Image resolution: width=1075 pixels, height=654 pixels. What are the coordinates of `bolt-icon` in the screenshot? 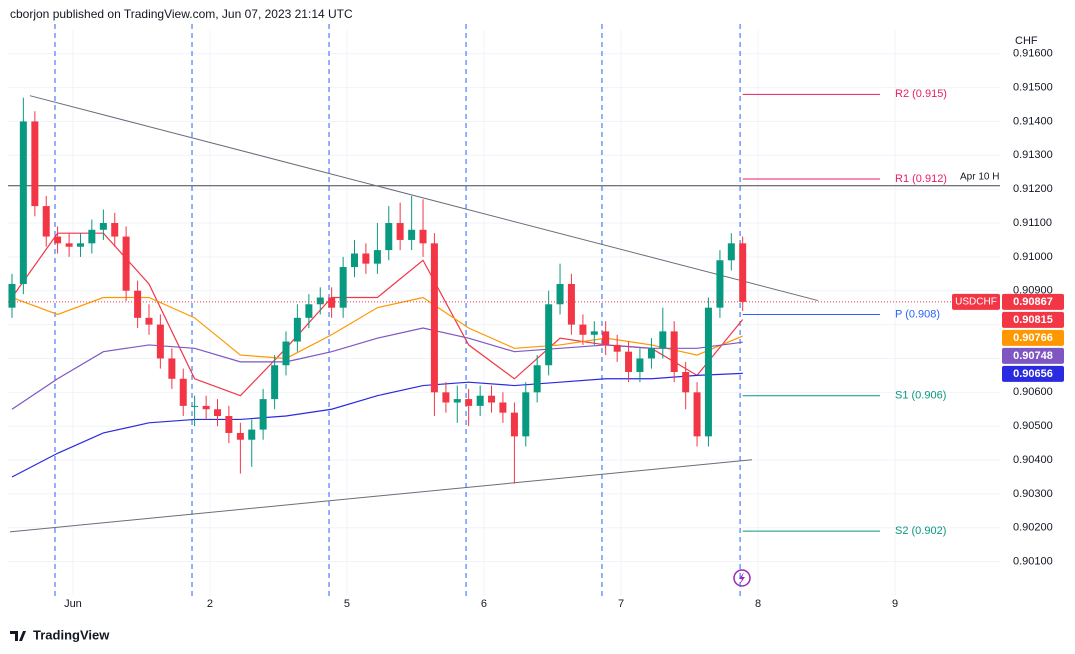 It's located at (742, 578).